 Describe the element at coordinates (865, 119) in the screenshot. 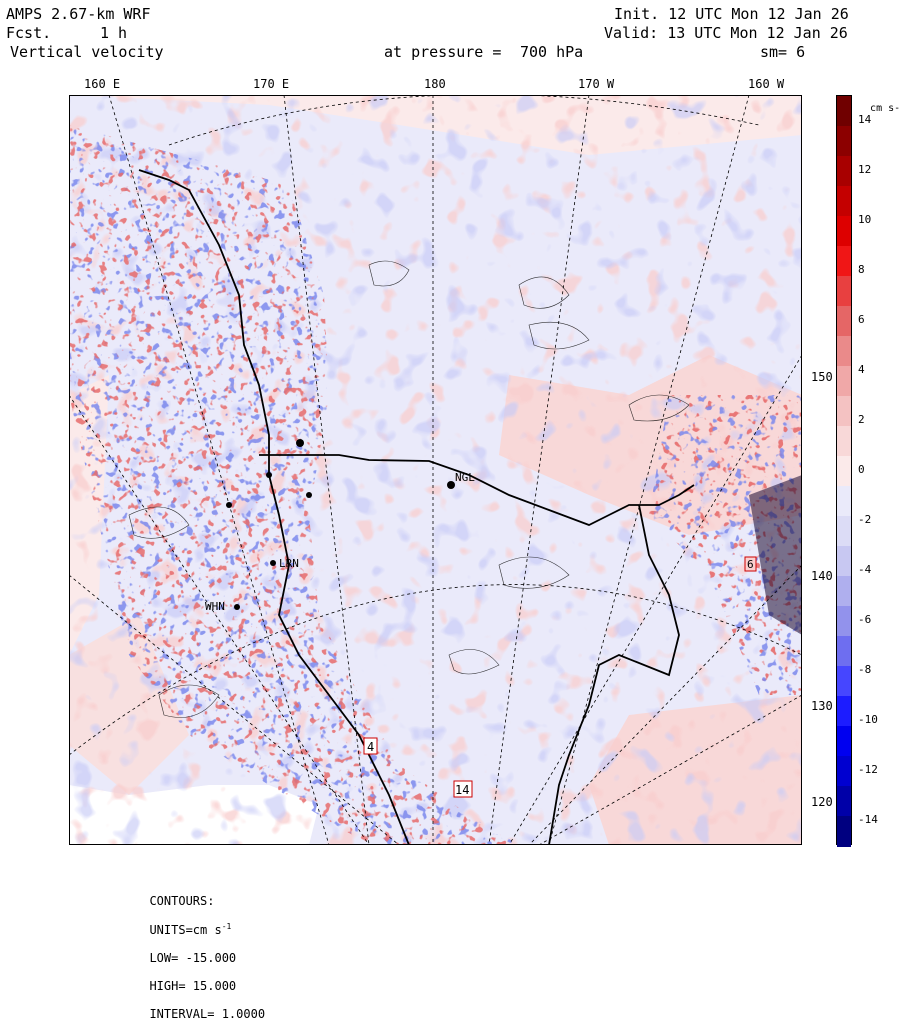

I see `colorbar-tick-label: 14` at that location.